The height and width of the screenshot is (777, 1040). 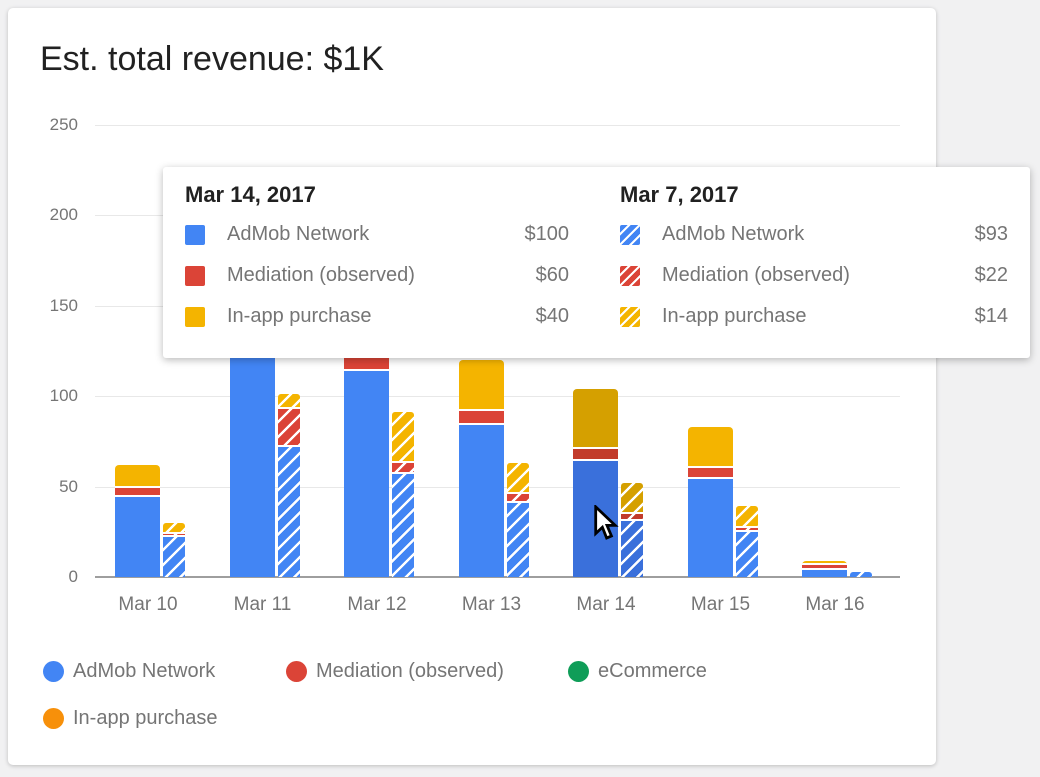 I want to click on tooltip-series-value: $22, so click(x=991, y=275).